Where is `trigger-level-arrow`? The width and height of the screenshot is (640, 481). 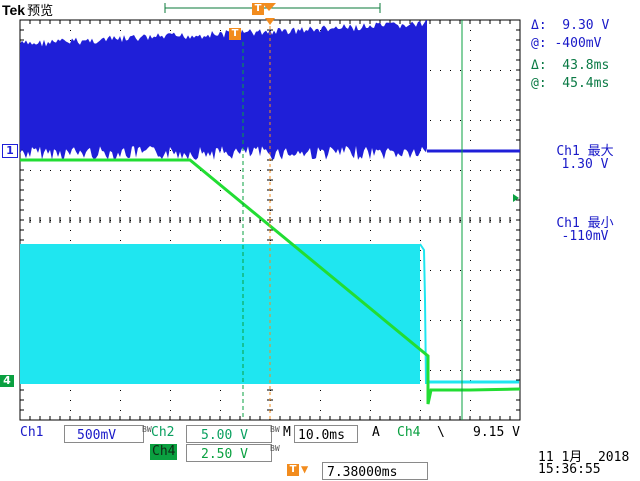 trigger-level-arrow is located at coordinates (516, 198).